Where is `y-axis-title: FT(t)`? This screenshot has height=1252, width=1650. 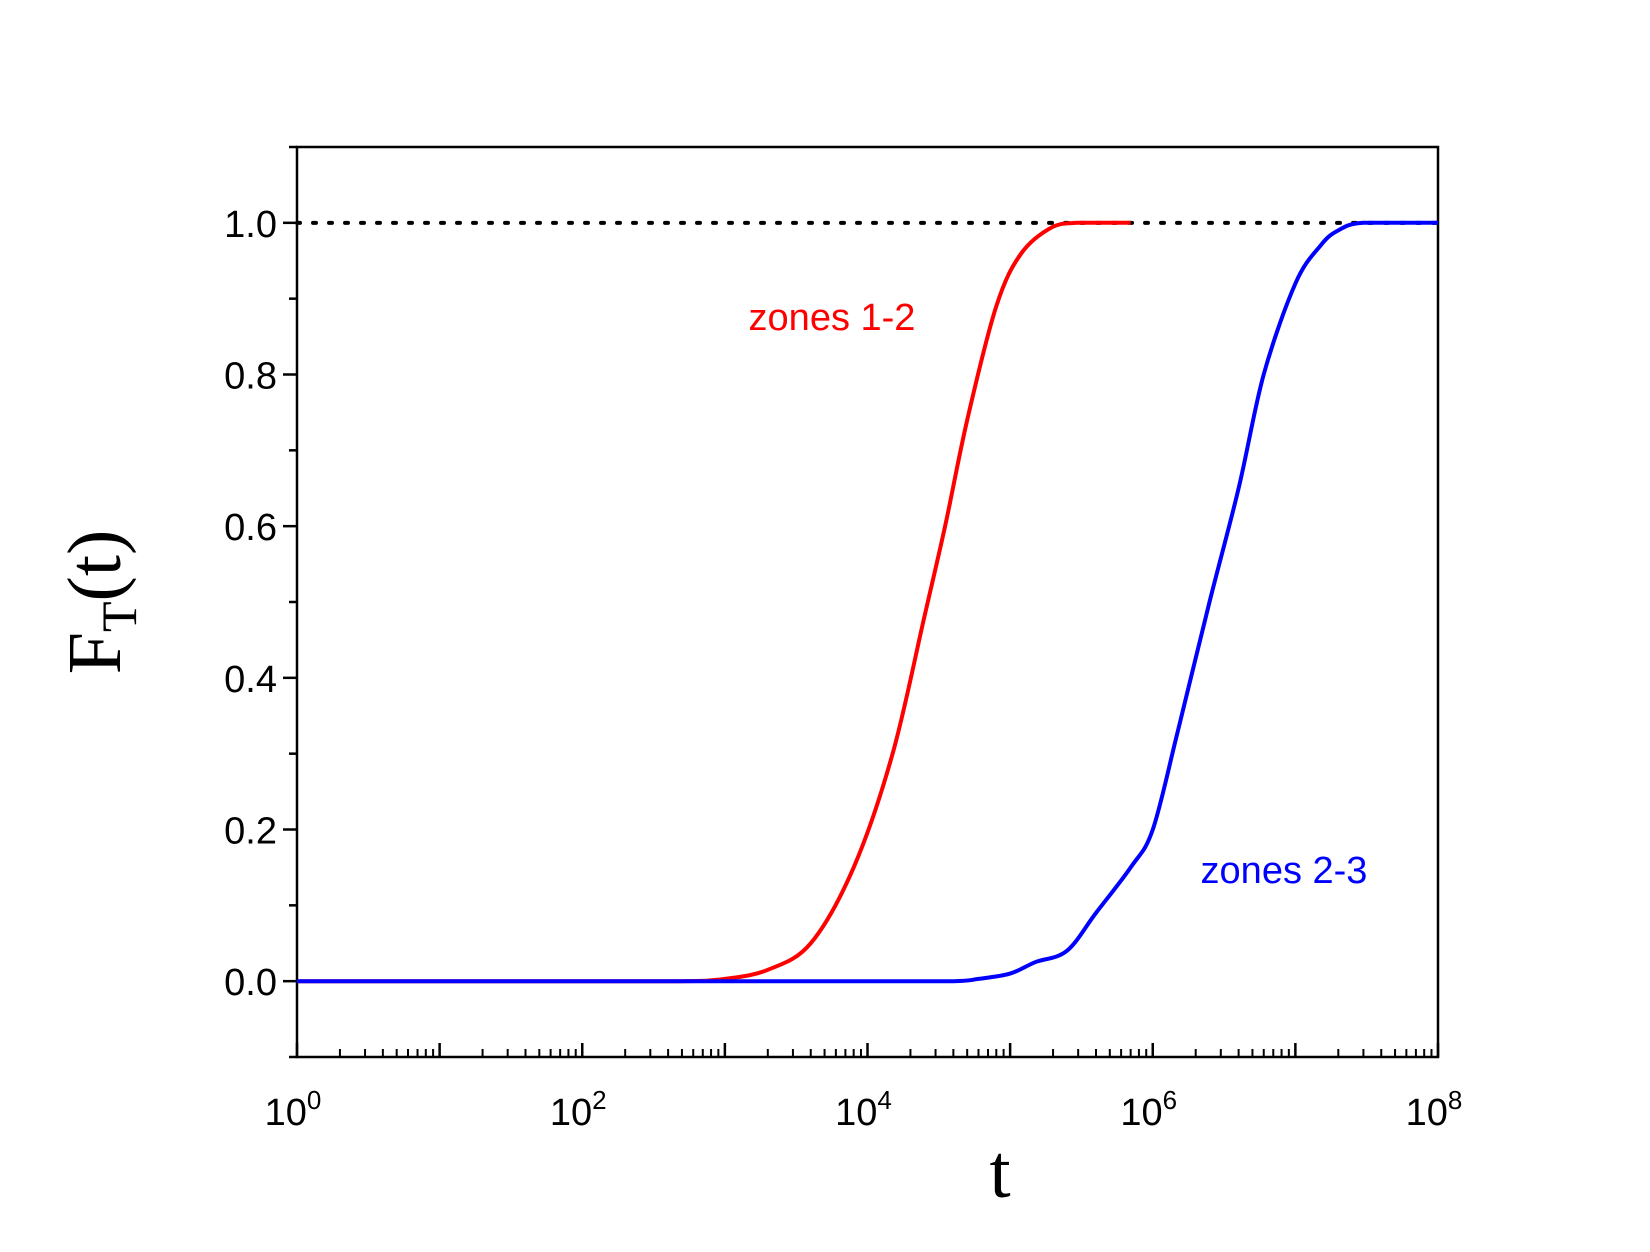 y-axis-title: FT(t) is located at coordinates (100, 602).